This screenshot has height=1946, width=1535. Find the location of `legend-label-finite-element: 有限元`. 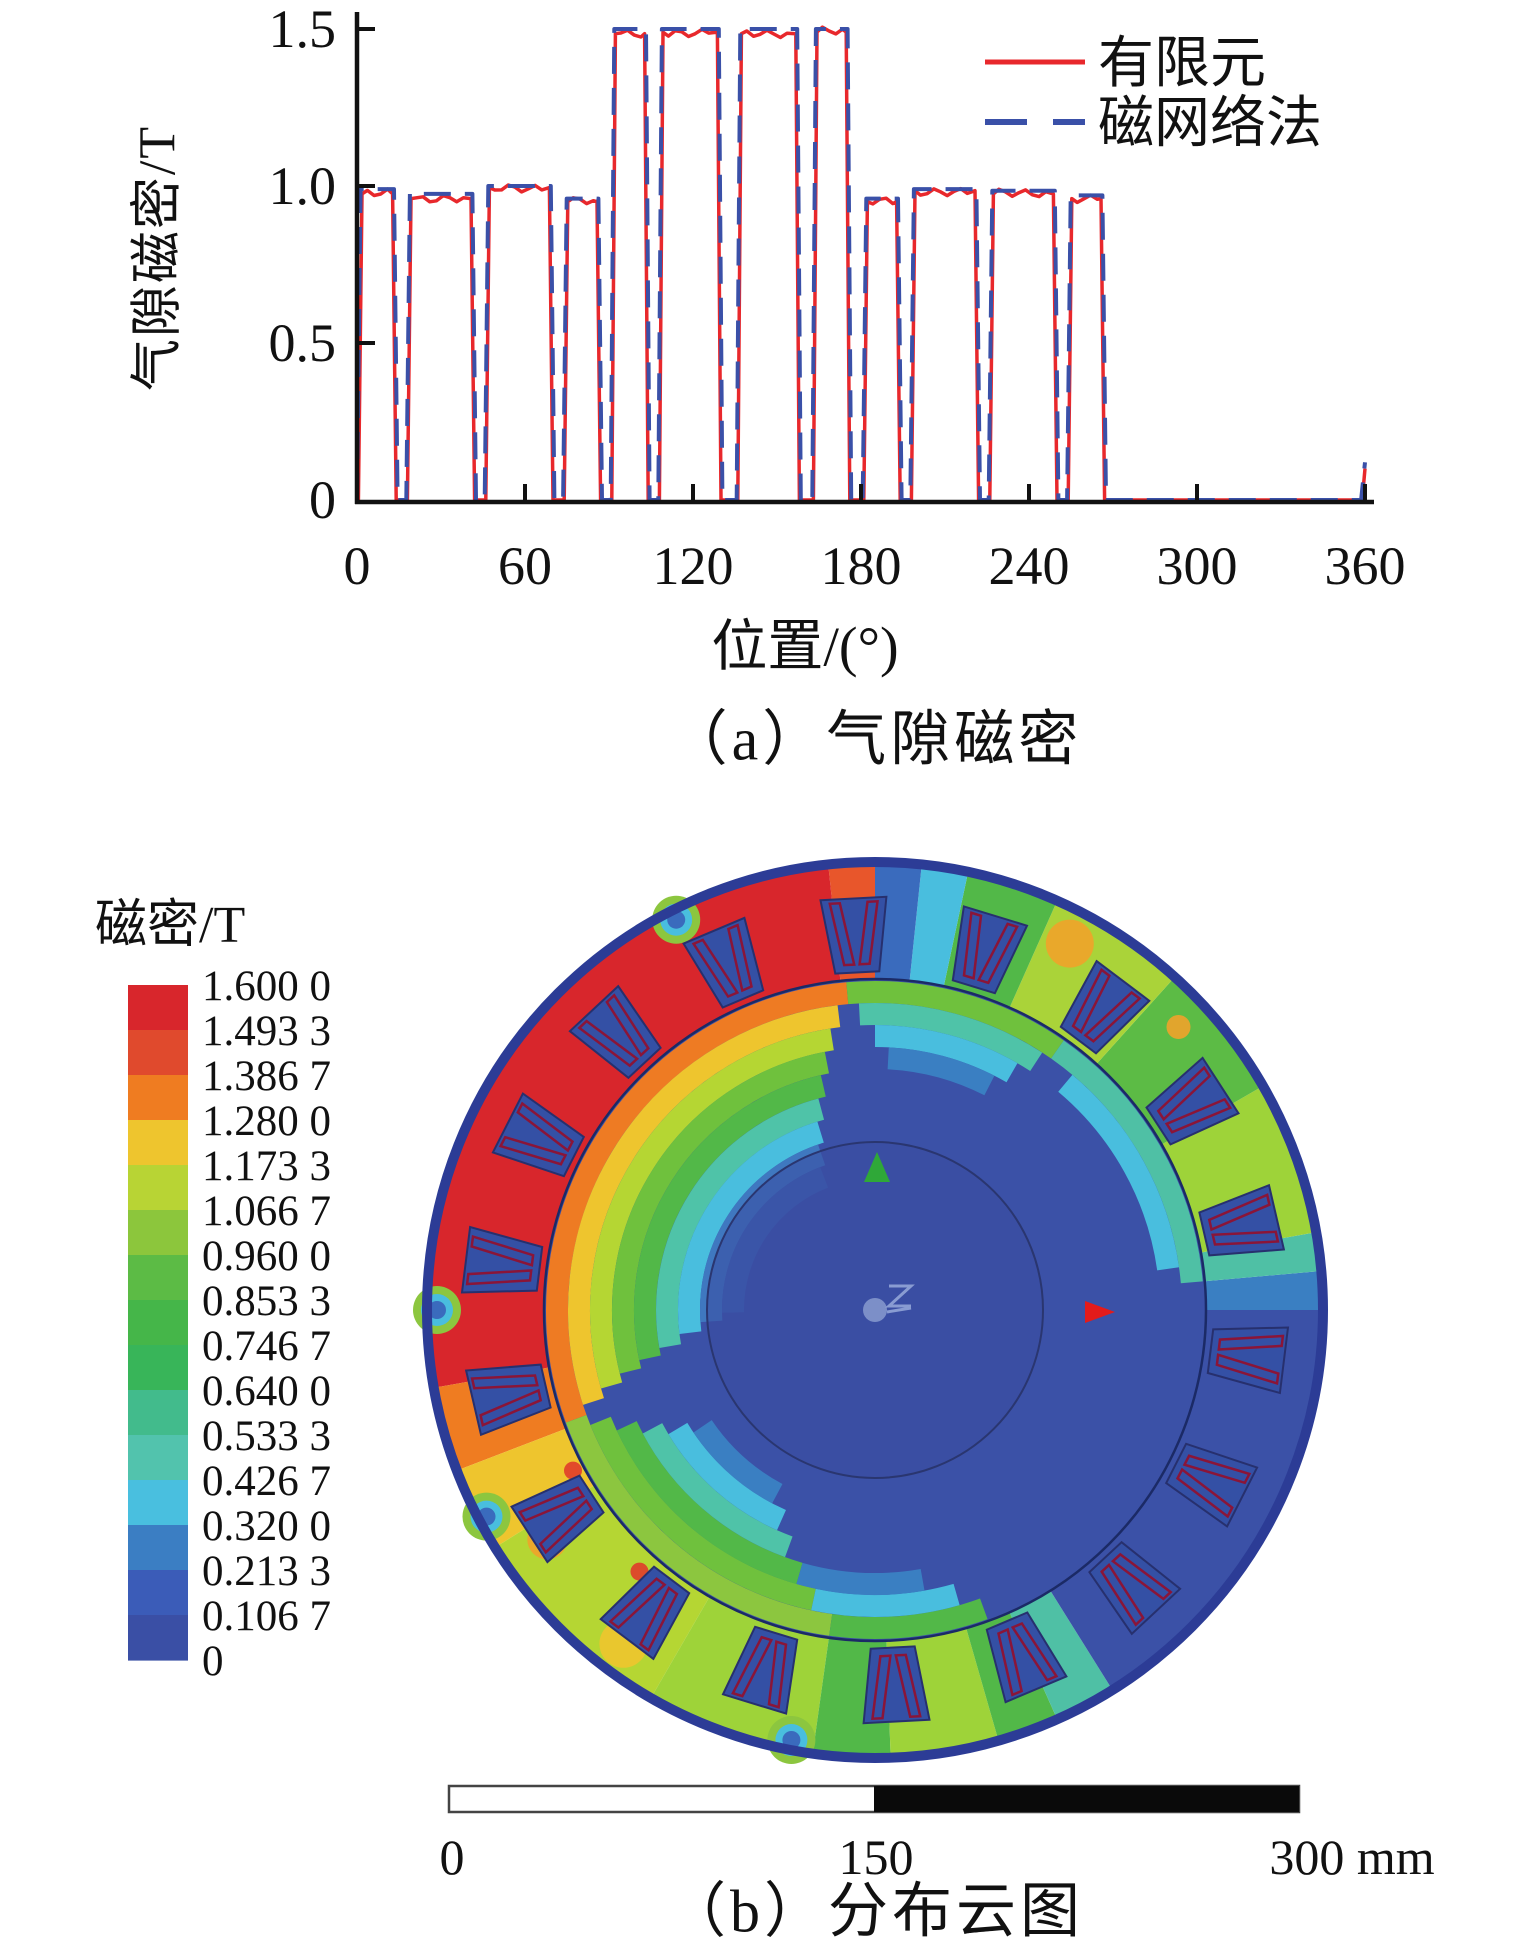

legend-label-finite-element: 有限元 is located at coordinates (1182, 64).